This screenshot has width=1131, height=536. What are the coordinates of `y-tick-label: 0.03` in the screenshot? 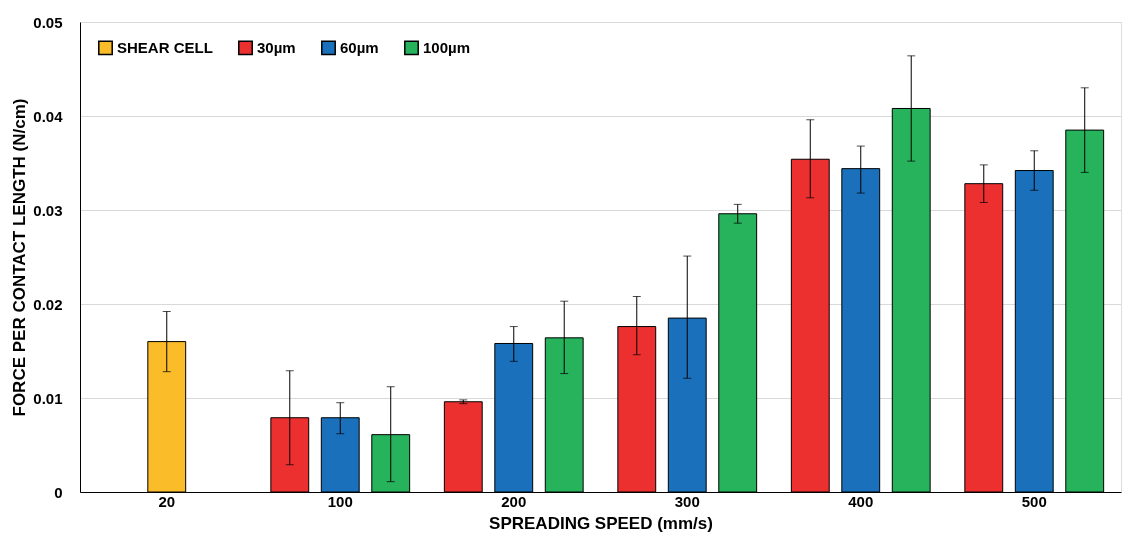 It's located at (48, 210).